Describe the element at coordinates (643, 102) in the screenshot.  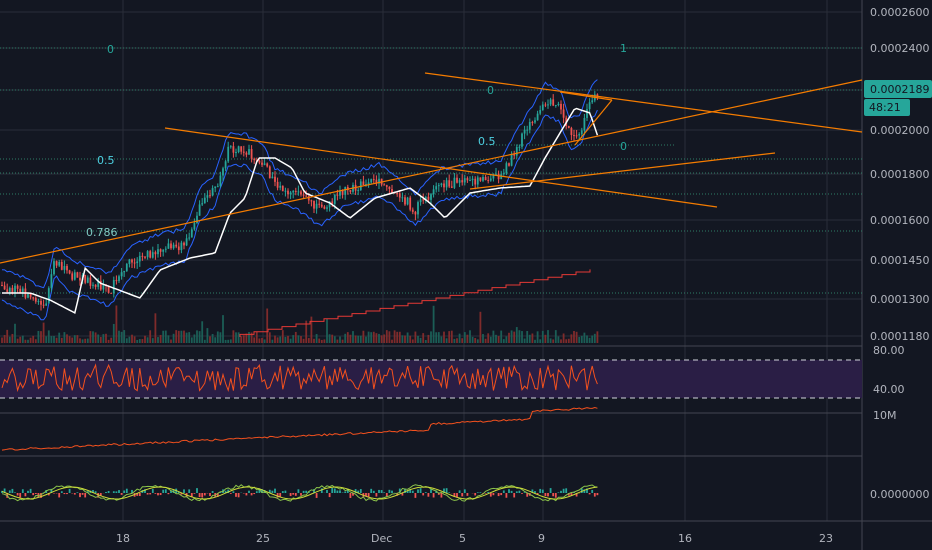
I see `trendline-upper-channel` at that location.